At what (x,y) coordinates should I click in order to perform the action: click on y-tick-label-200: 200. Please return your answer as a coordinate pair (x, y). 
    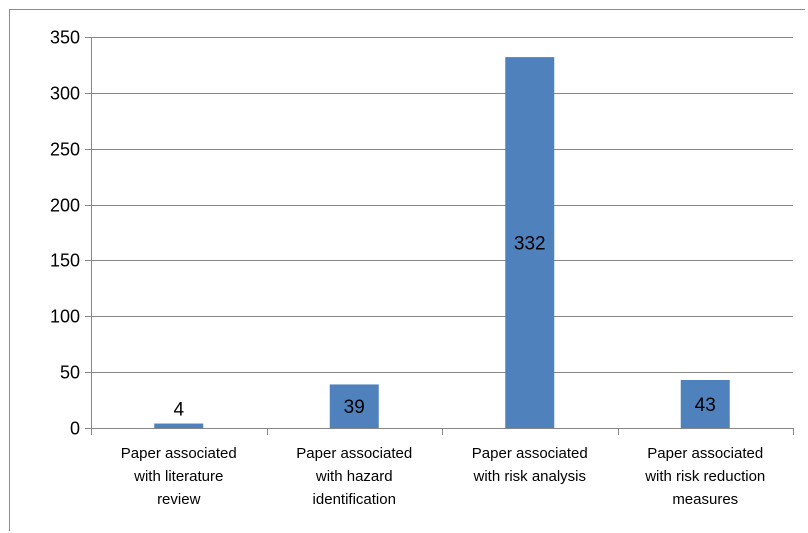
    Looking at the image, I should click on (65, 206).